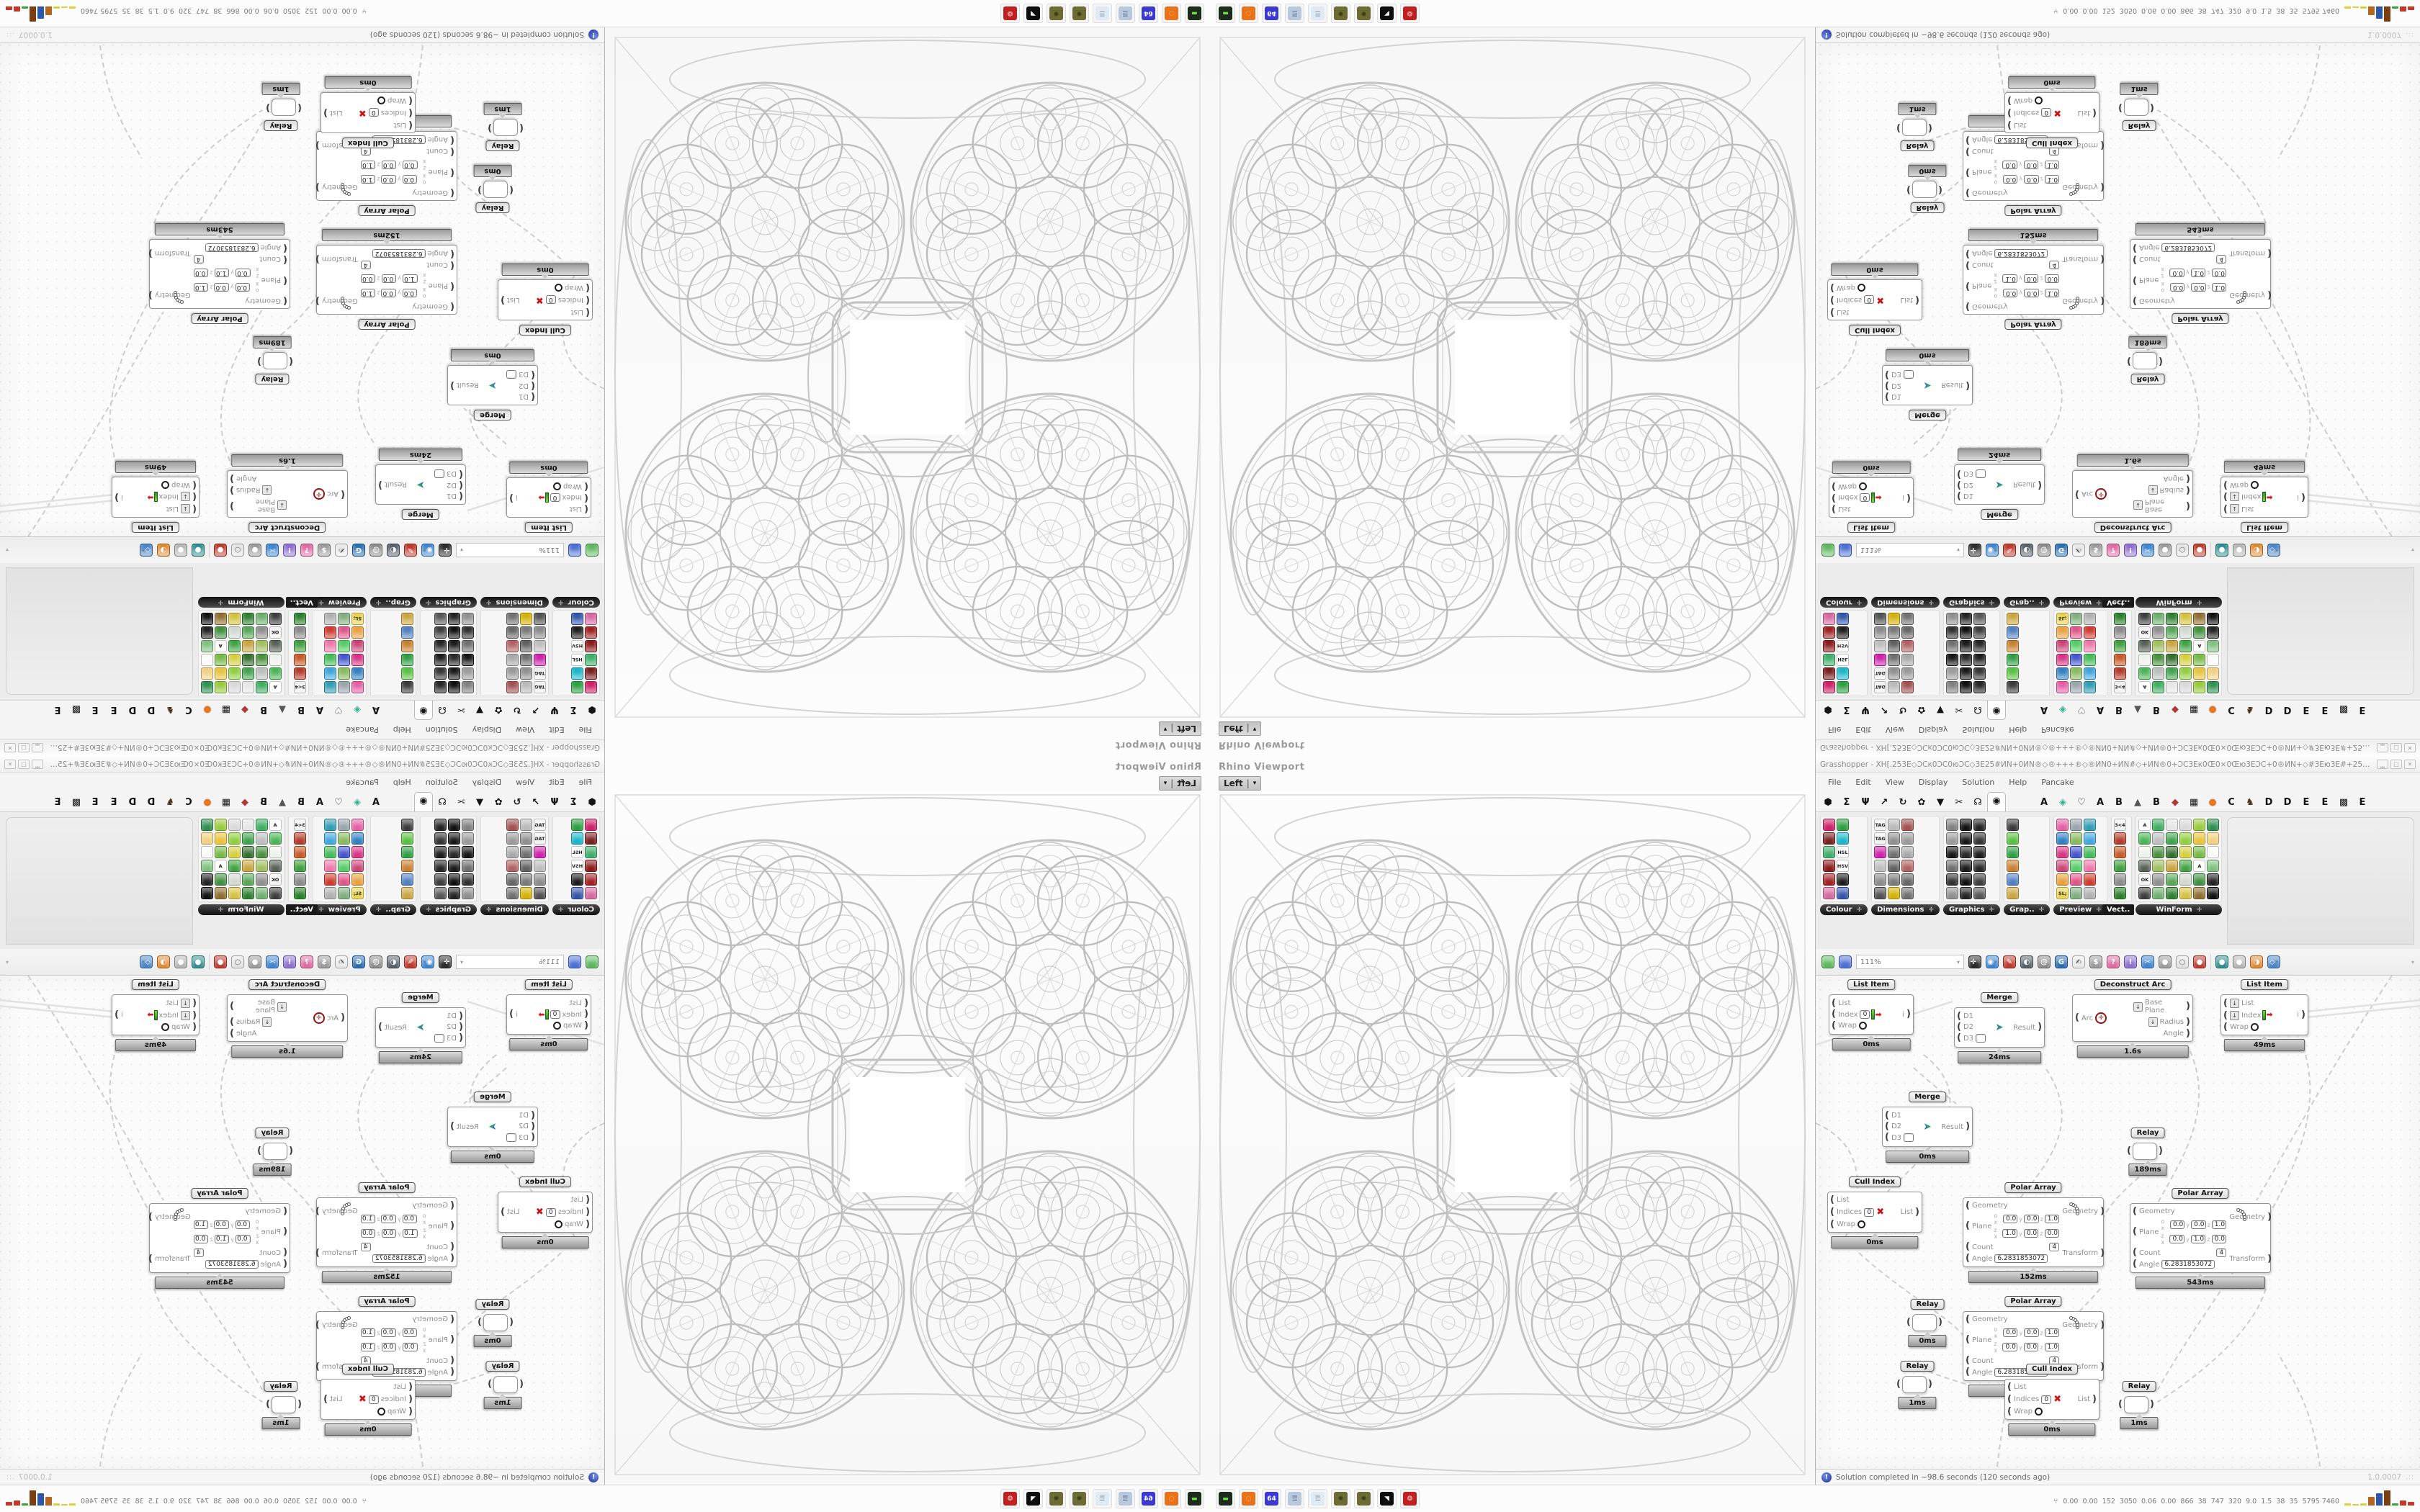  I want to click on count-value-input: 4, so click(365, 265).